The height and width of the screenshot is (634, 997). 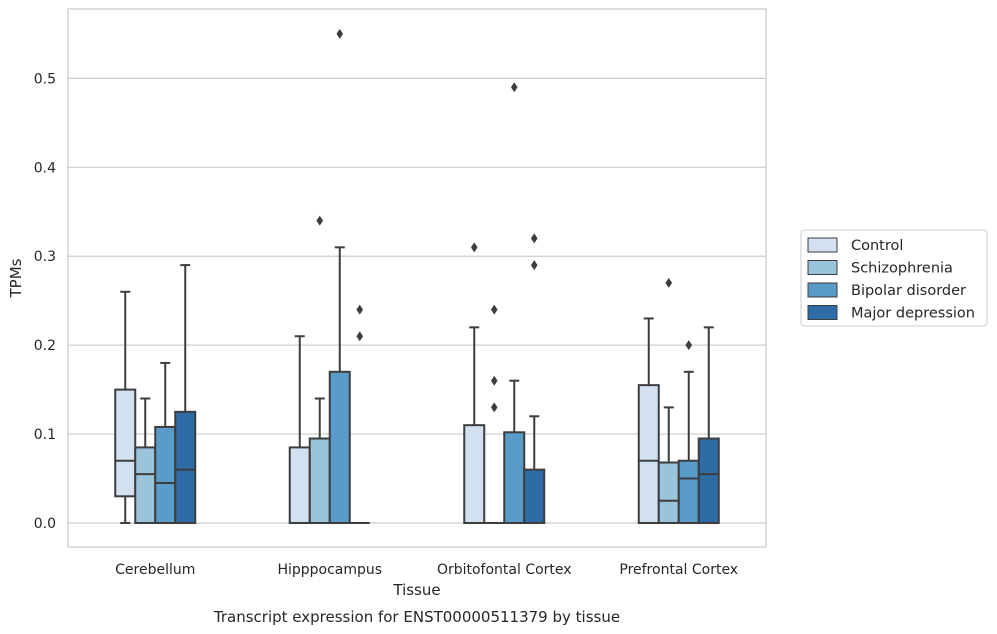 I want to click on legend-label: Control, so click(x=877, y=246).